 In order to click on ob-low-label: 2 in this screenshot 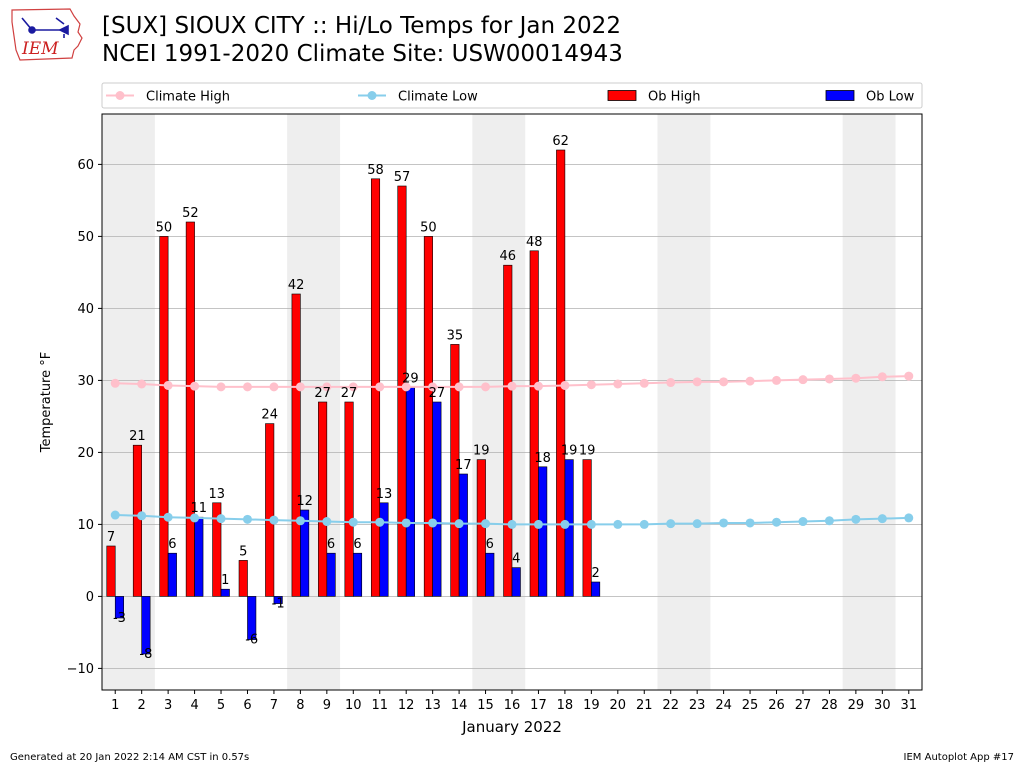, I will do `click(595, 573)`.